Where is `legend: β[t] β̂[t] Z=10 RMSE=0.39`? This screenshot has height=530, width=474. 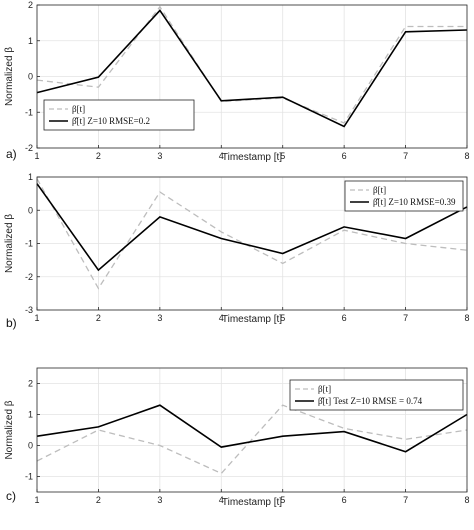
legend: β[t] β̂[t] Z=10 RMSE=0.39 is located at coordinates (404, 196).